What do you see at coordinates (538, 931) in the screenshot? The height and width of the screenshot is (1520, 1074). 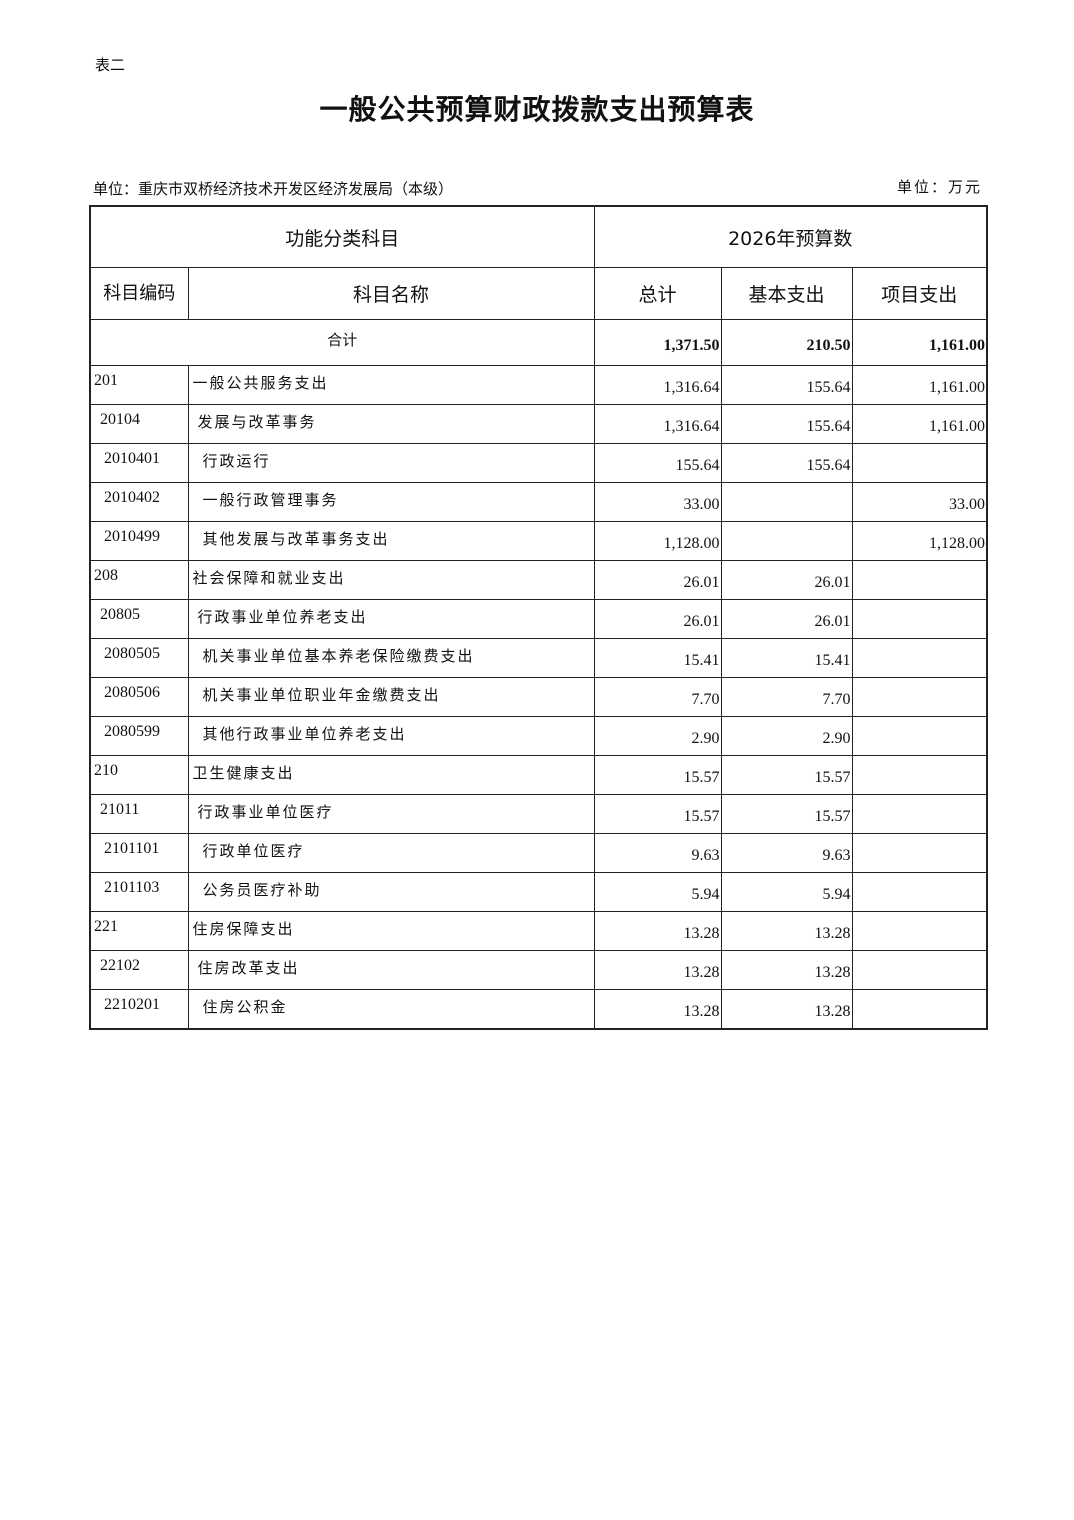 I see `table-row: 221 住房保障支出 13.28 13.28` at bounding box center [538, 931].